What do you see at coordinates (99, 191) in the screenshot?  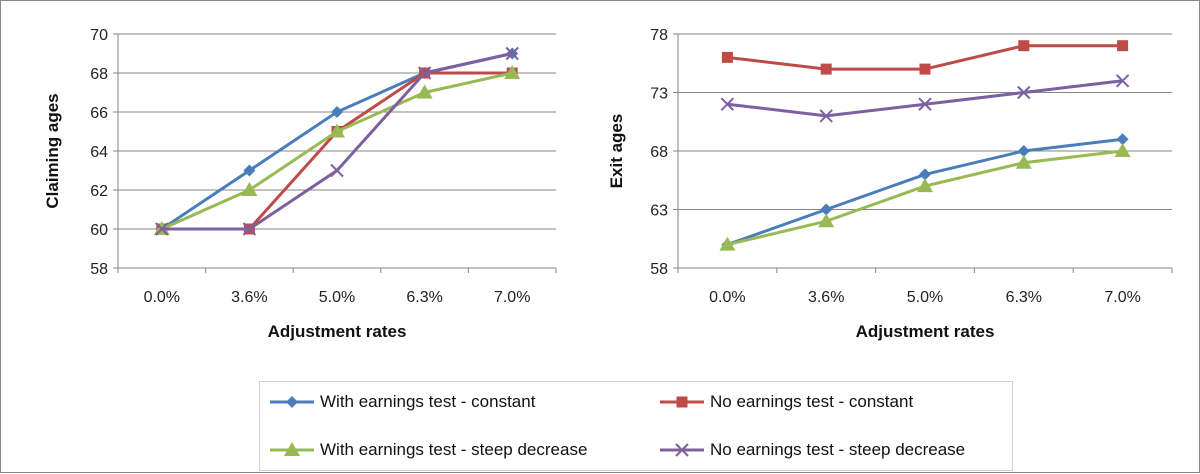 I see `y-tick-label: 62` at bounding box center [99, 191].